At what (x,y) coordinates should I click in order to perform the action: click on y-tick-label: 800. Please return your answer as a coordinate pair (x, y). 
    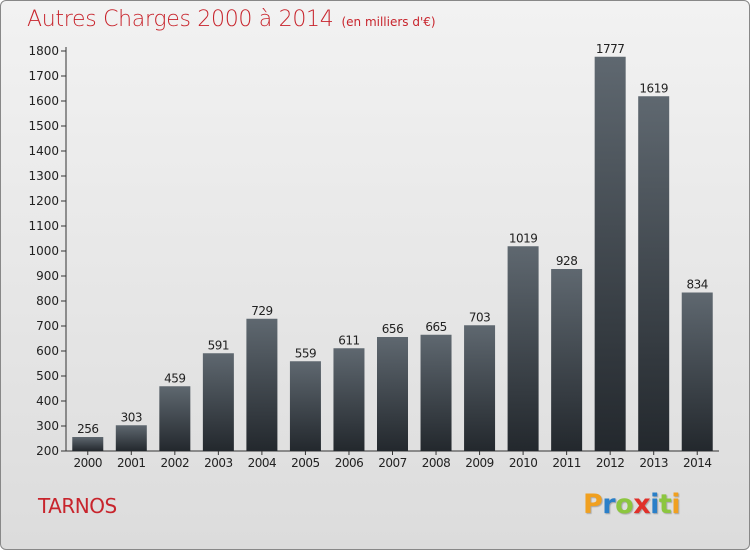
    Looking at the image, I should click on (47, 301).